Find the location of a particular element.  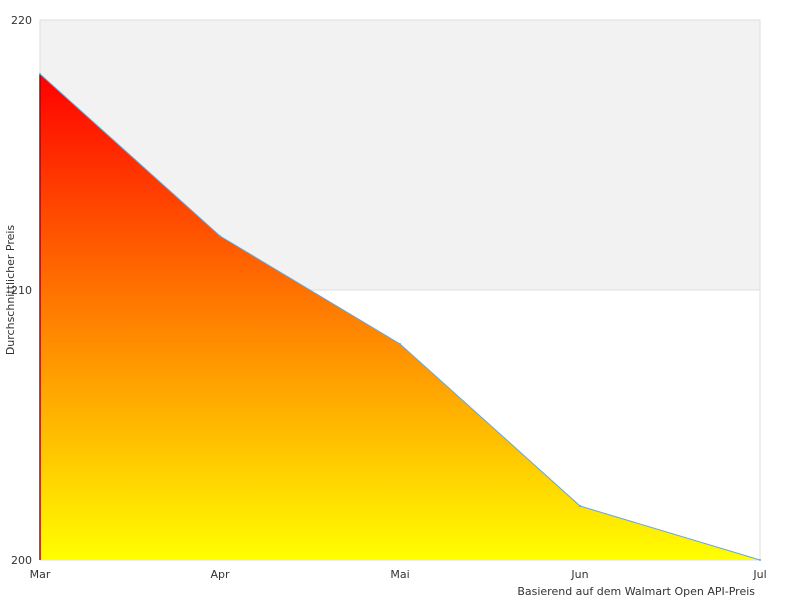

x-tick-label-mar: Mar is located at coordinates (40, 574).